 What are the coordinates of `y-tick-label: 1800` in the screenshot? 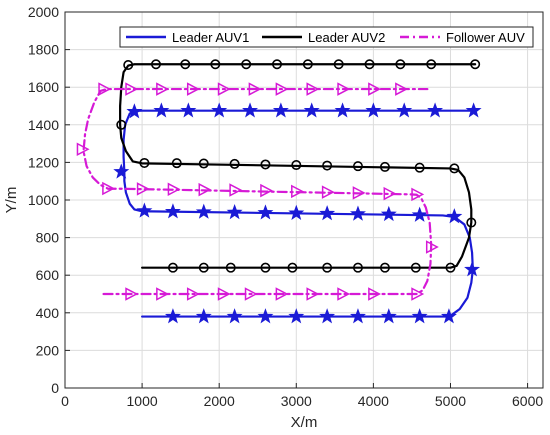 It's located at (43, 50).